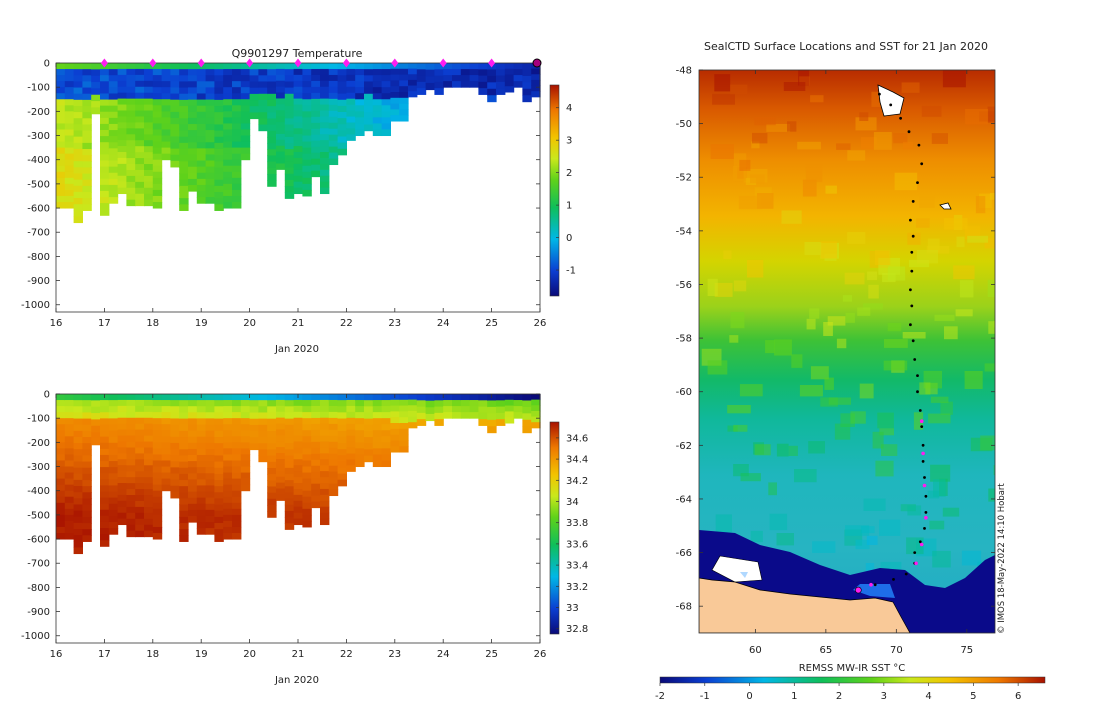 This screenshot has height=704, width=1100. I want to click on y-tick-label: -500, so click(38, 515).